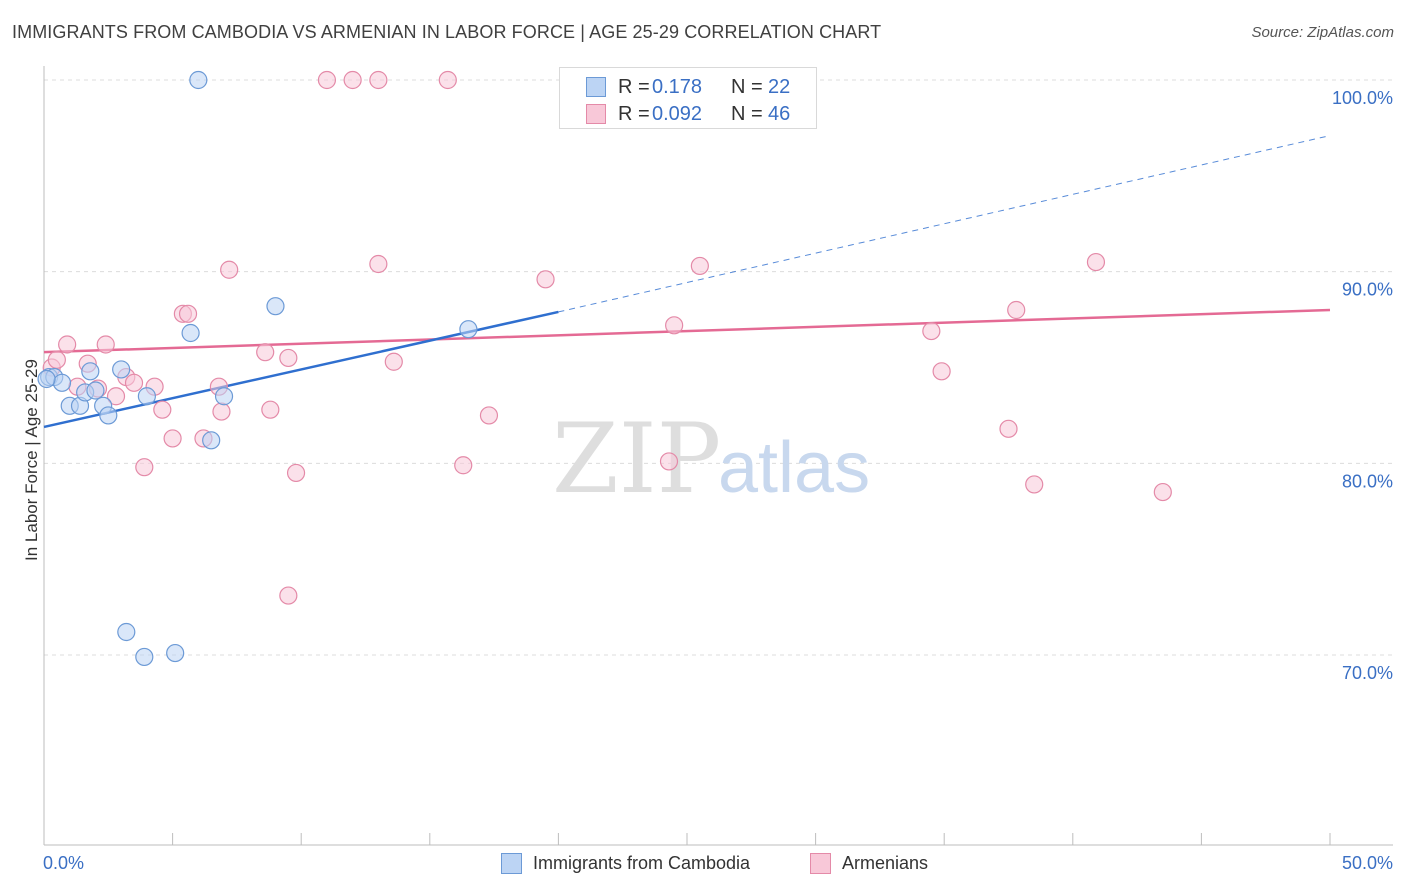 This screenshot has height=892, width=1406. Describe the element at coordinates (596, 87) in the screenshot. I see `legend-swatch-blue` at that location.